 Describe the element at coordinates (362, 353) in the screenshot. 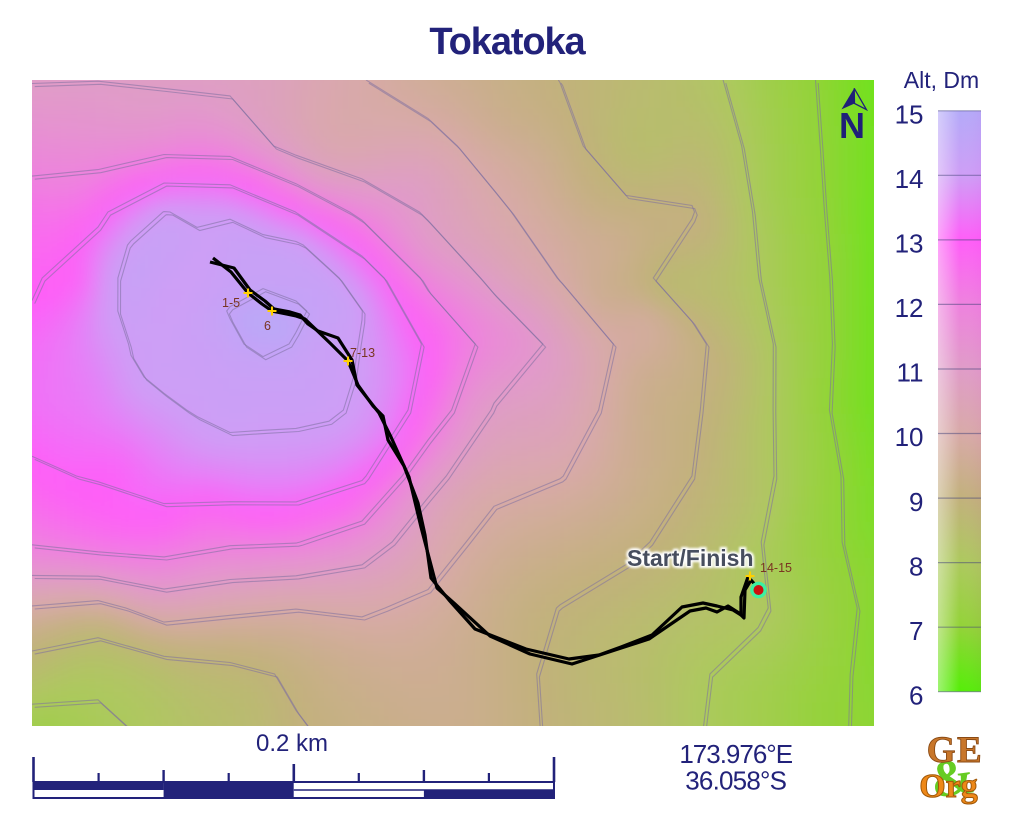

I see `svg-text: 7-13` at that location.